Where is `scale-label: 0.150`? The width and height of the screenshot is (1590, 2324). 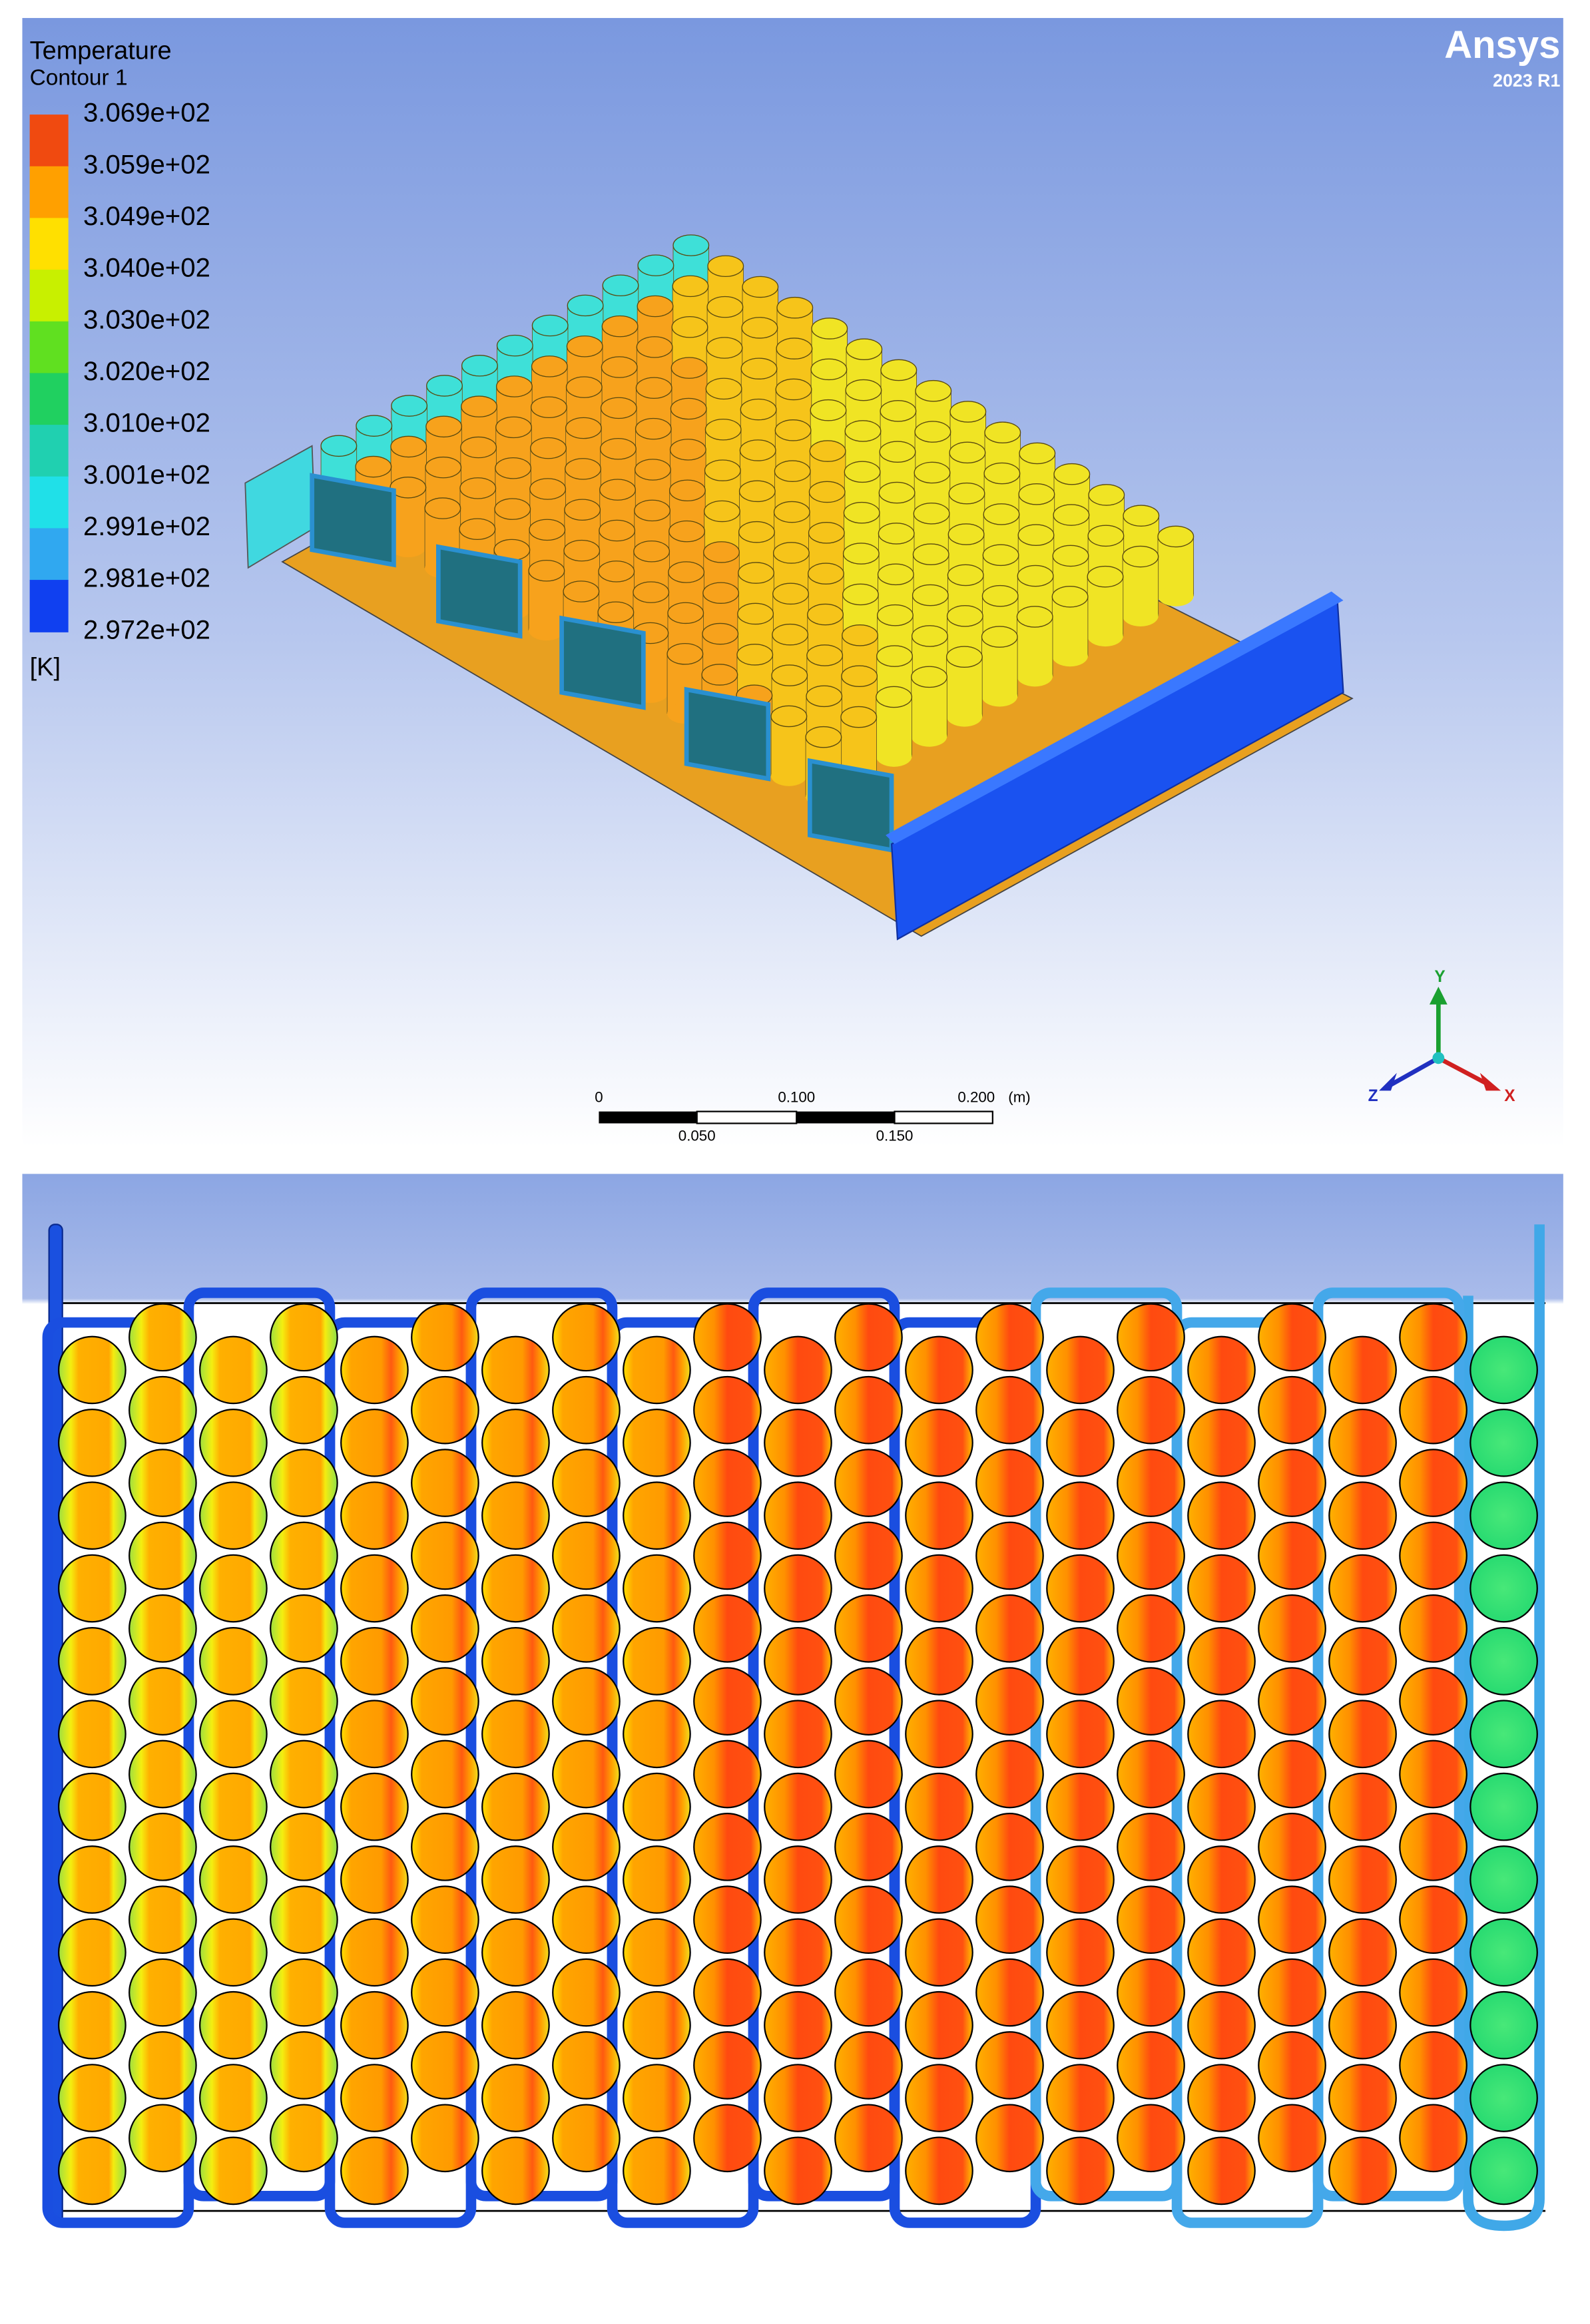
scale-label: 0.150 is located at coordinates (895, 1135).